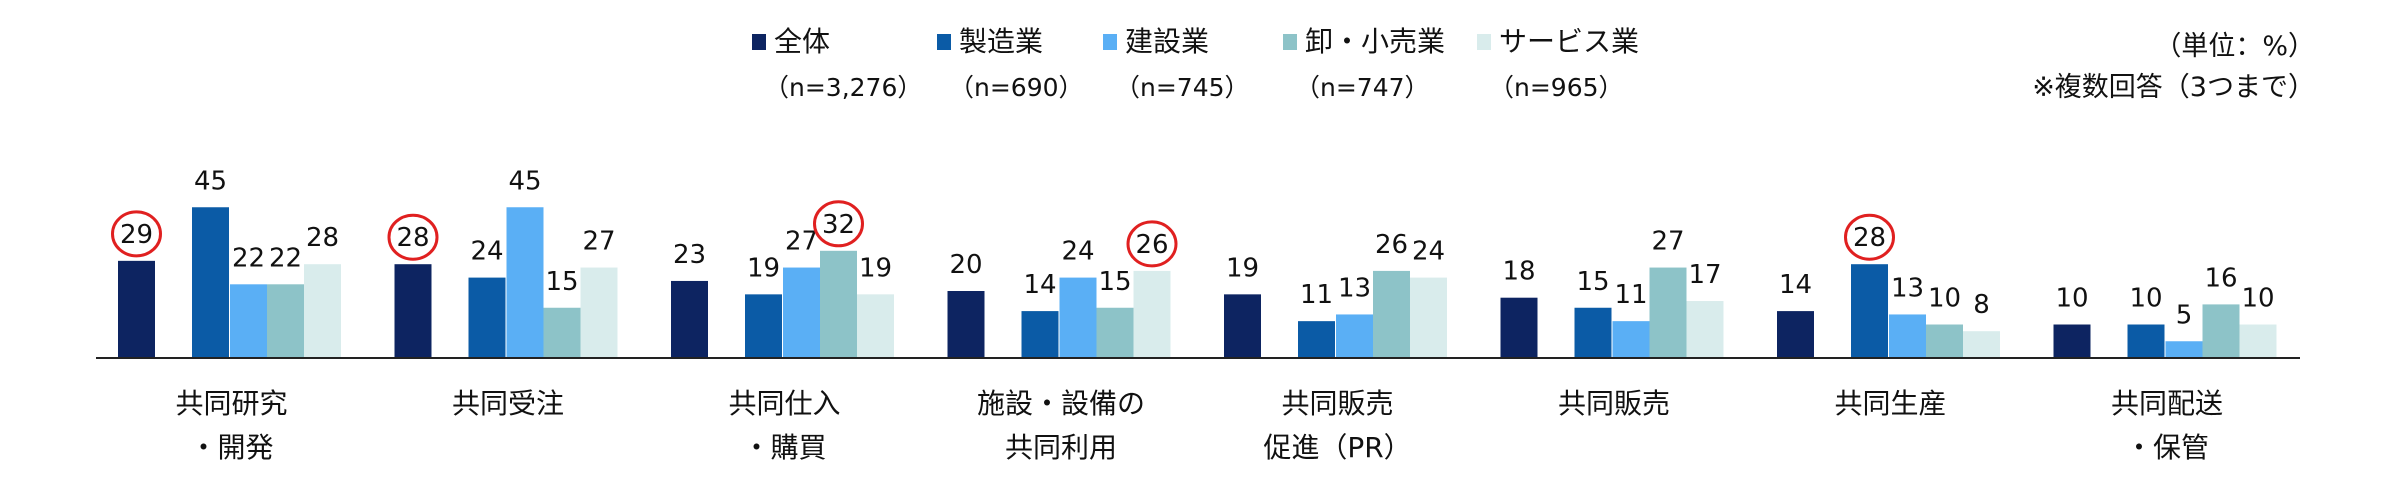  What do you see at coordinates (1354, 288) in the screenshot?
I see `value-label-4-2: 13` at bounding box center [1354, 288].